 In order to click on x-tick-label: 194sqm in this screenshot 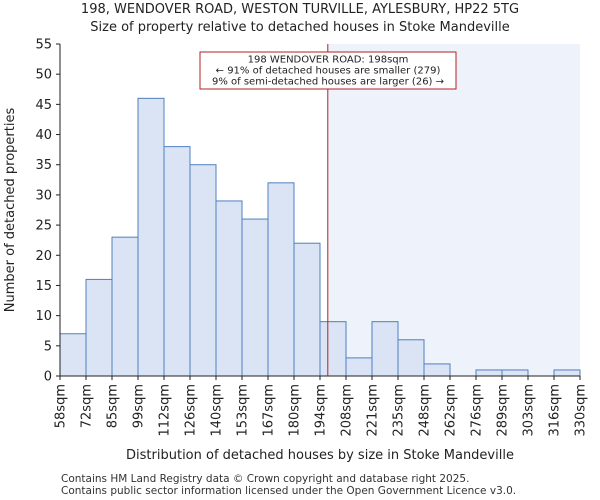, I will do `click(321, 410)`.